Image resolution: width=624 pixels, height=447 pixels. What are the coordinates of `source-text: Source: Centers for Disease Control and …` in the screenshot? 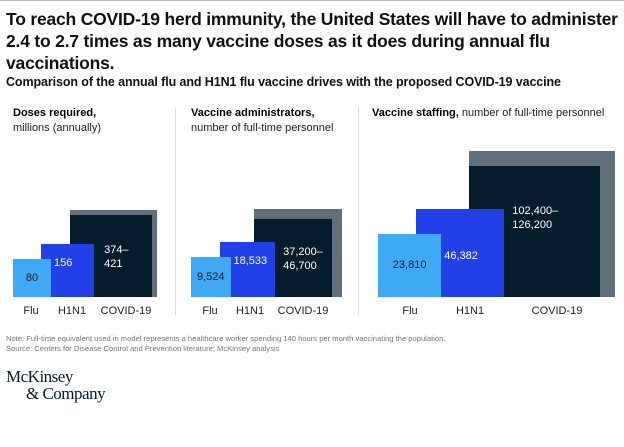 It's located at (143, 348).